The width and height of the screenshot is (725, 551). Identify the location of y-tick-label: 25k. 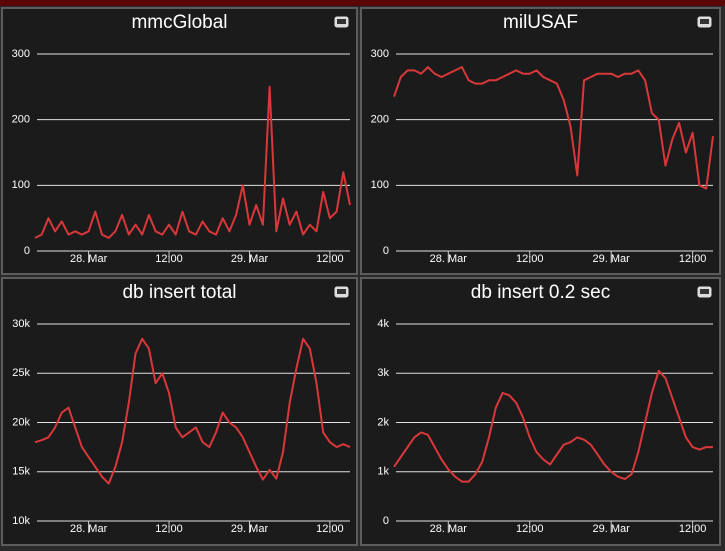
(21, 373).